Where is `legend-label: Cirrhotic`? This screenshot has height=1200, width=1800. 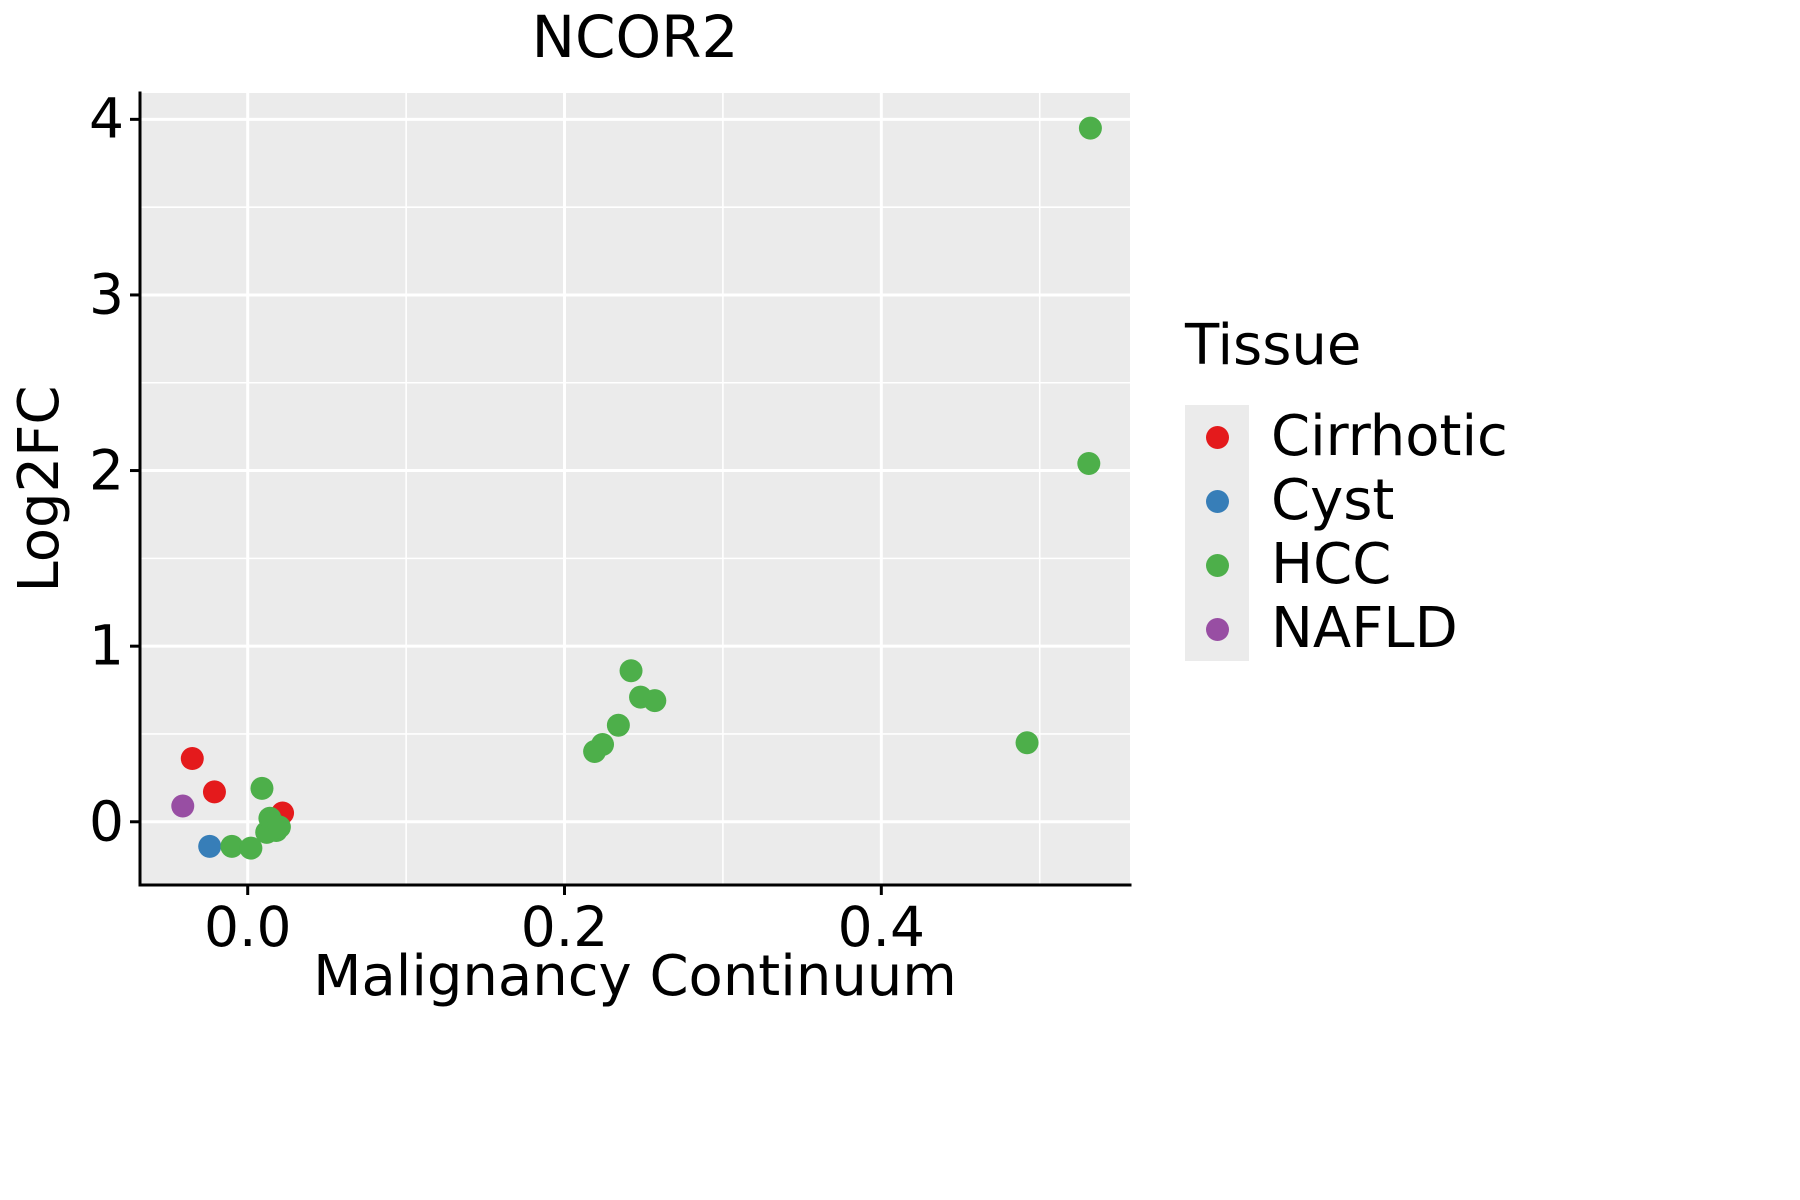
legend-label: Cirrhotic is located at coordinates (1389, 437).